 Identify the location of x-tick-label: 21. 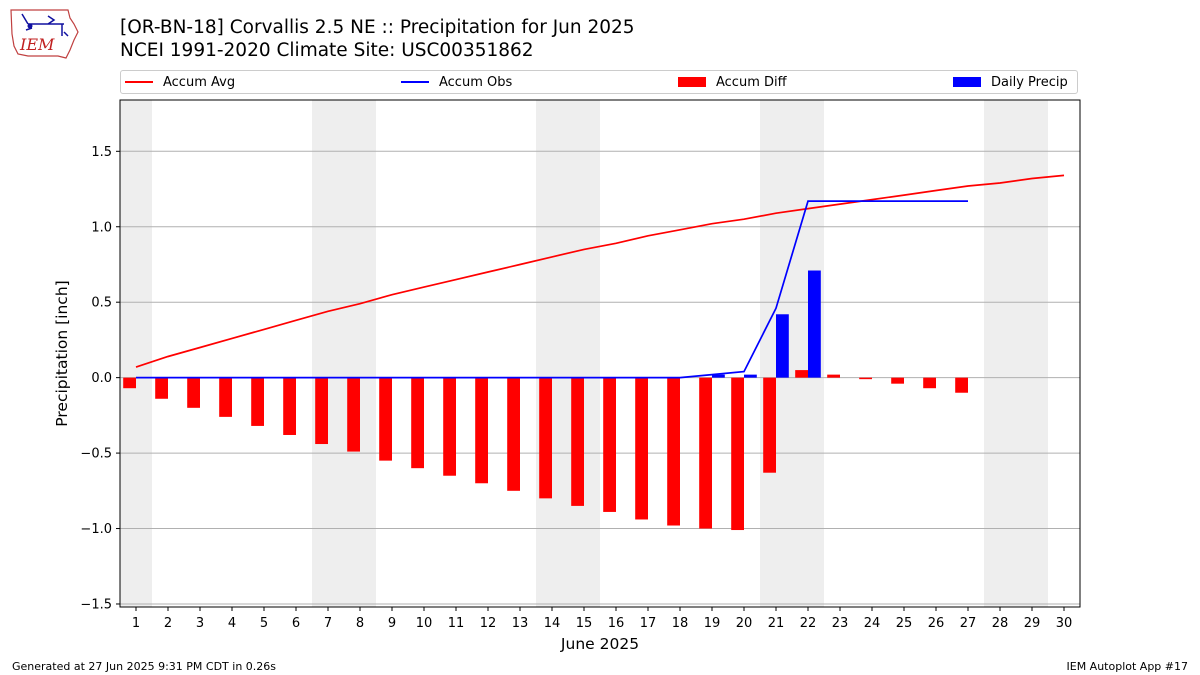
(776, 623).